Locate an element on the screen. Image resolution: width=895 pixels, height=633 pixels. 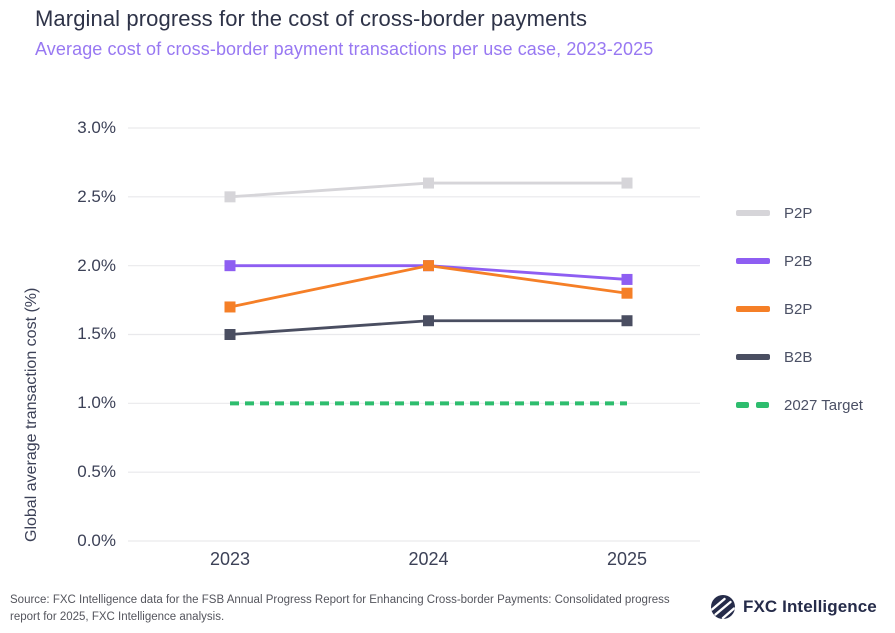
x-tick-2024: 2024 is located at coordinates (428, 559).